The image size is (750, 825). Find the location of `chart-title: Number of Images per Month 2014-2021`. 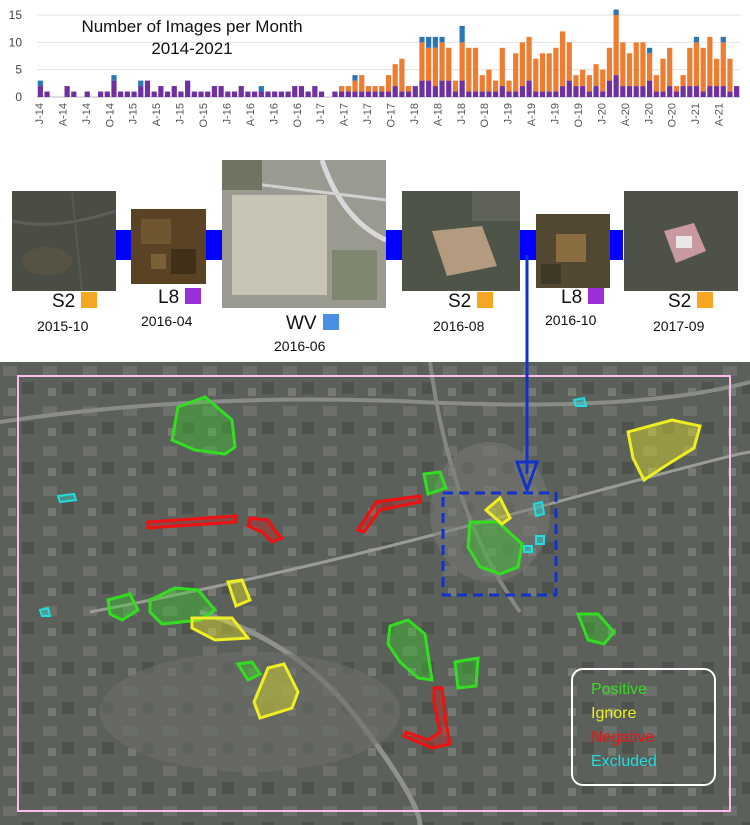

chart-title: Number of Images per Month 2014-2021 is located at coordinates (192, 38).